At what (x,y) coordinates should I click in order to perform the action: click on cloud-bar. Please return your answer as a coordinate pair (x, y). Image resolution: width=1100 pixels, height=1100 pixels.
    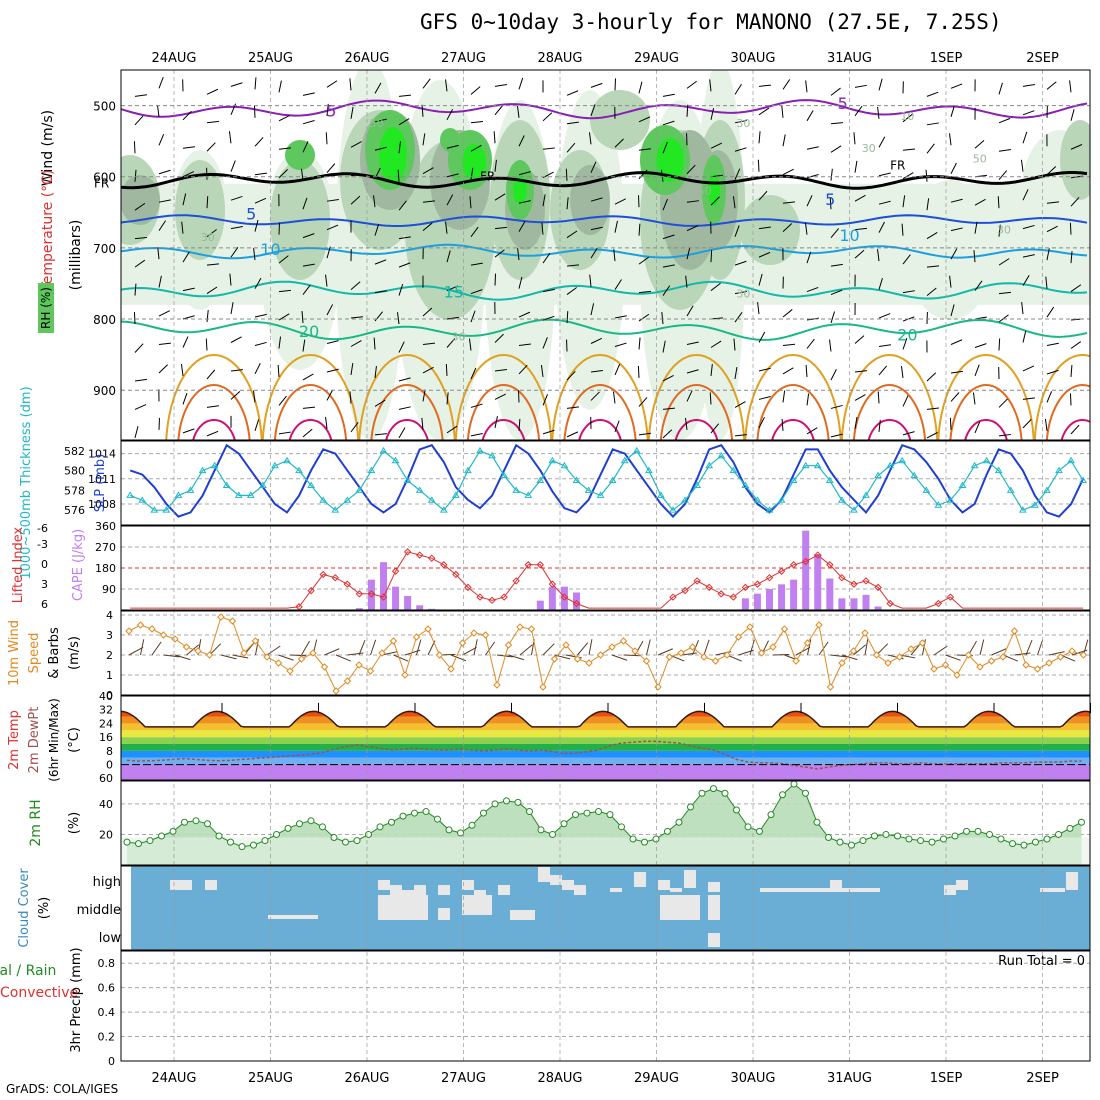
    Looking at the image, I should click on (396, 890).